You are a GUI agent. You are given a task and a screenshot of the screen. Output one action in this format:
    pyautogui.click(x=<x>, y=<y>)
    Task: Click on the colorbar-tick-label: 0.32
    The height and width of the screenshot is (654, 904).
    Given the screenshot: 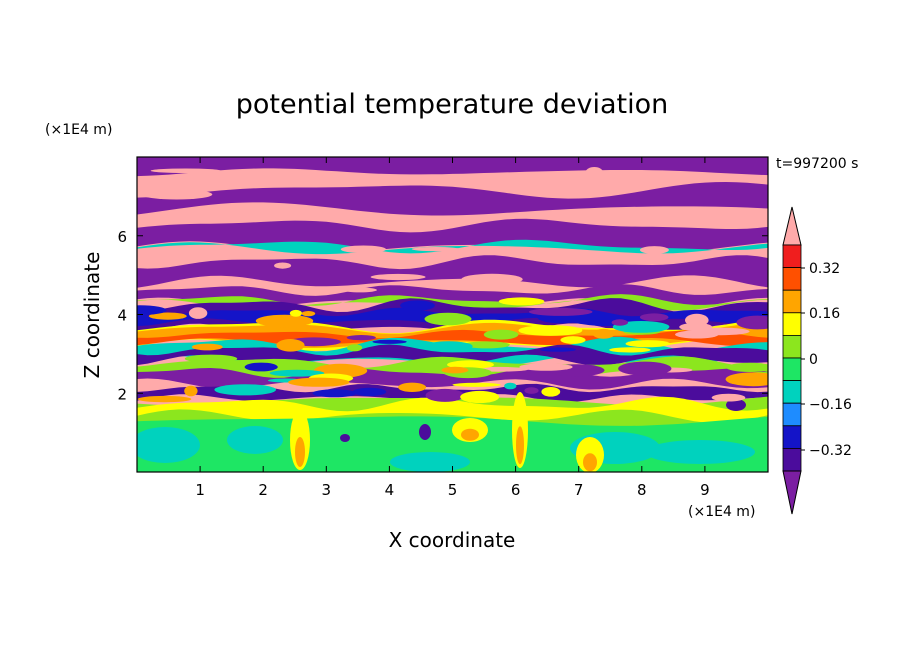 What is the action you would take?
    pyautogui.click(x=824, y=269)
    